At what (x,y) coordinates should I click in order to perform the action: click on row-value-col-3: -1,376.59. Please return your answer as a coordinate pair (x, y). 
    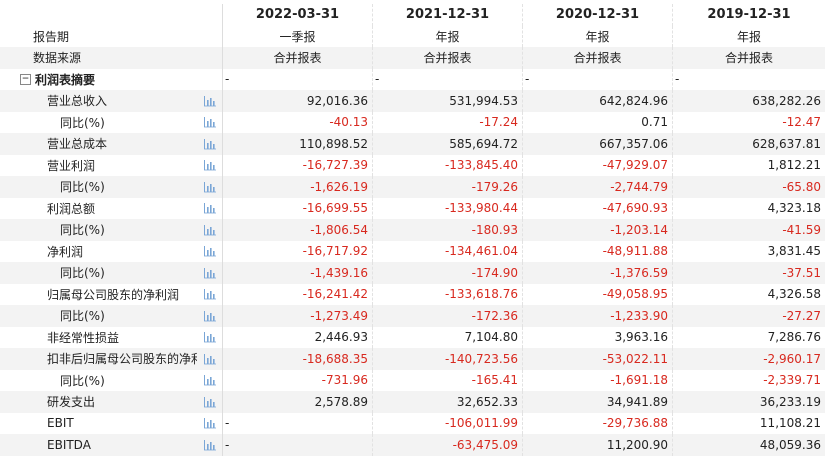
    Looking at the image, I should click on (598, 273).